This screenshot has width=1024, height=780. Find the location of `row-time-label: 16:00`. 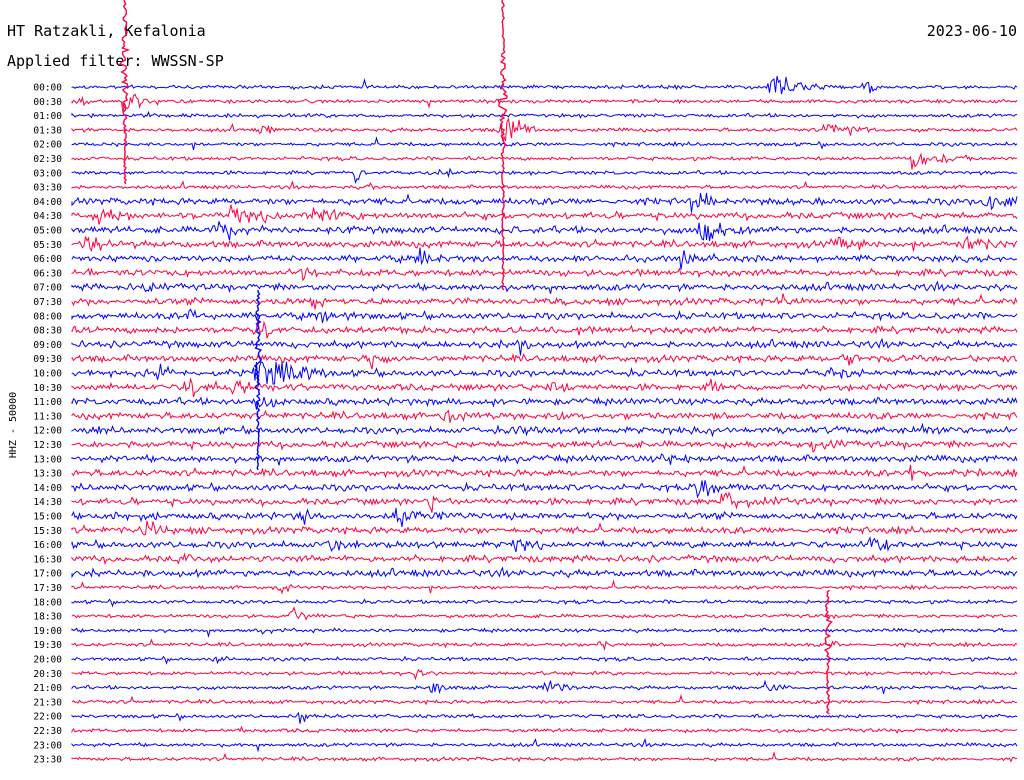

row-time-label: 16:00 is located at coordinates (47, 545).